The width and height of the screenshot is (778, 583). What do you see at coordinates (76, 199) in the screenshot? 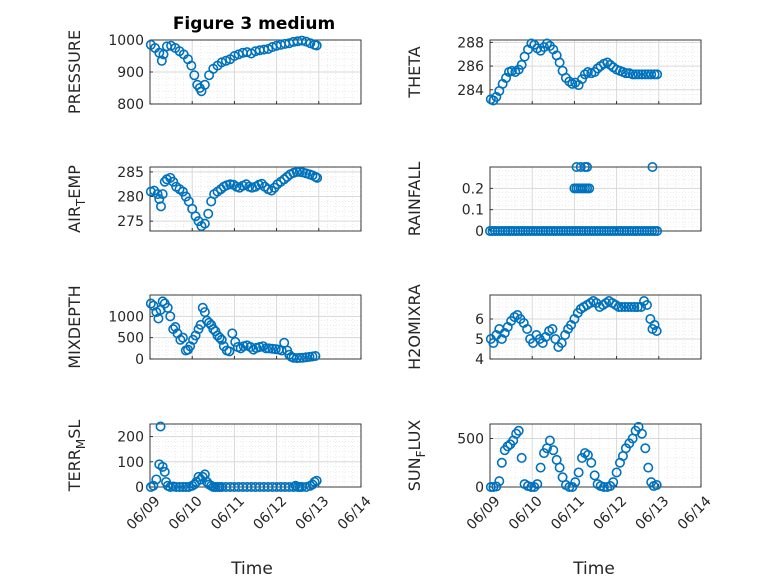
I see `y-axis-label: AIRTEMP` at bounding box center [76, 199].